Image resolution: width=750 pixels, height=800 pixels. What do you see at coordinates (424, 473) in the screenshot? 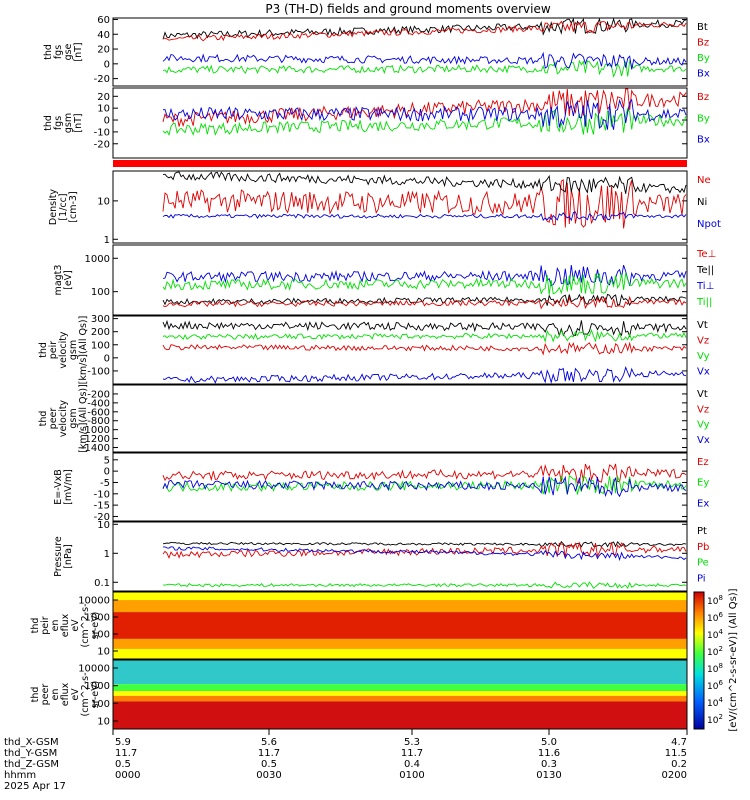
I see `series-Ez` at bounding box center [424, 473].